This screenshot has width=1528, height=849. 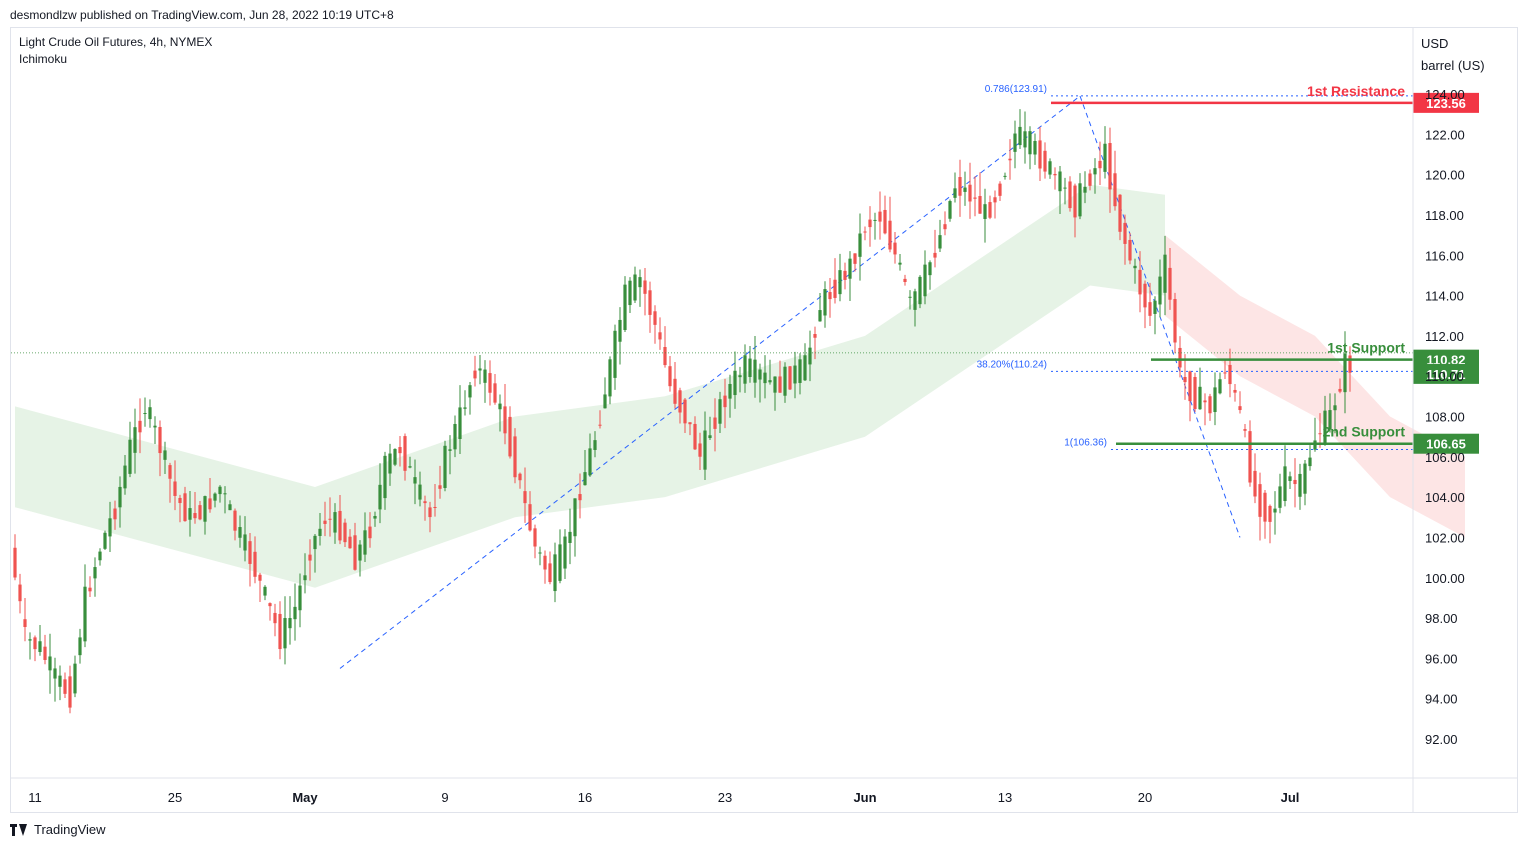 I want to click on ichimoku-cloud-bearish, so click(x=1315, y=386).